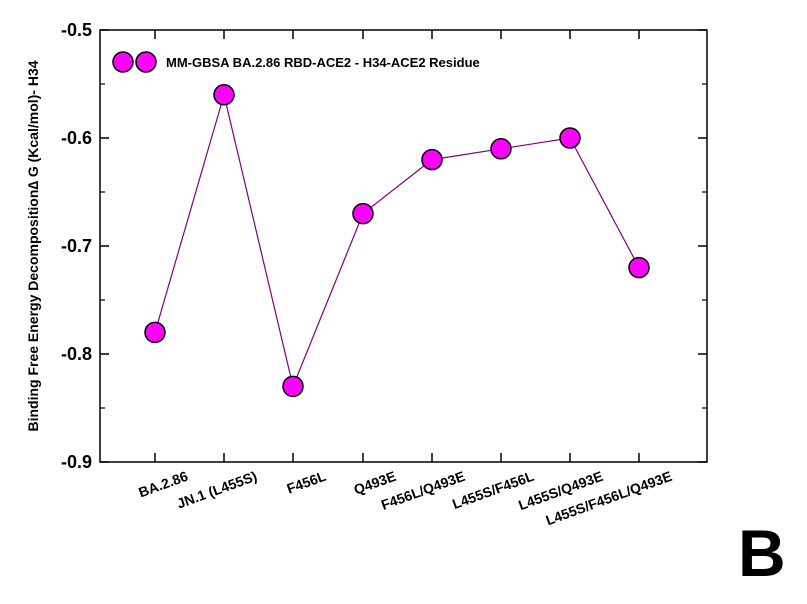  What do you see at coordinates (76, 30) in the screenshot?
I see `y-tick-label: -0.5` at bounding box center [76, 30].